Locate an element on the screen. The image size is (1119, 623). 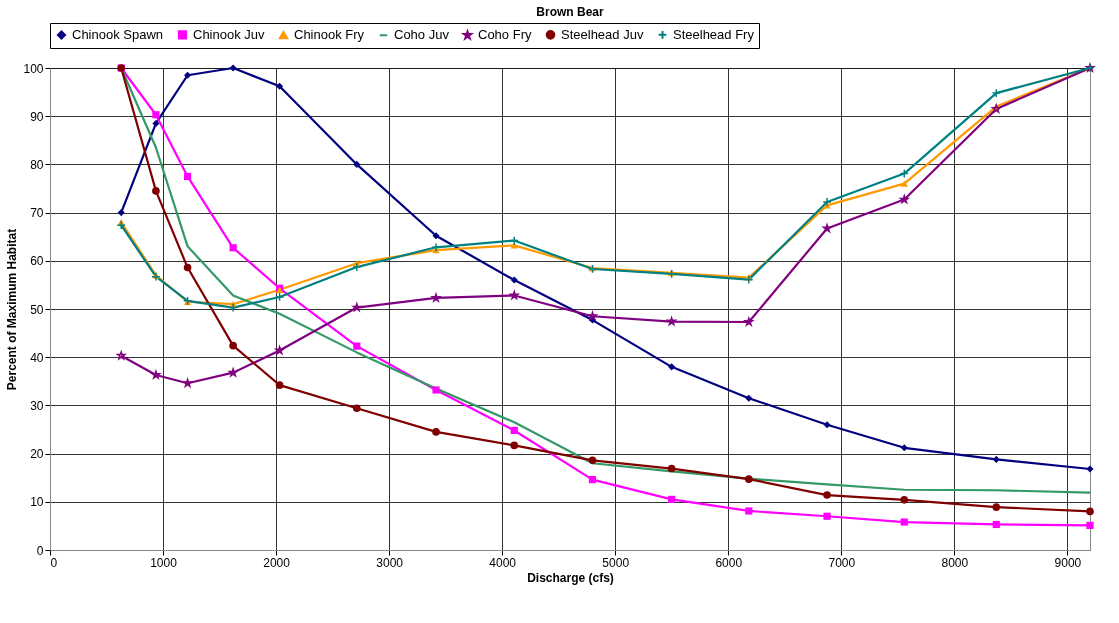
y-tick-label: 50 is located at coordinates (37, 309).